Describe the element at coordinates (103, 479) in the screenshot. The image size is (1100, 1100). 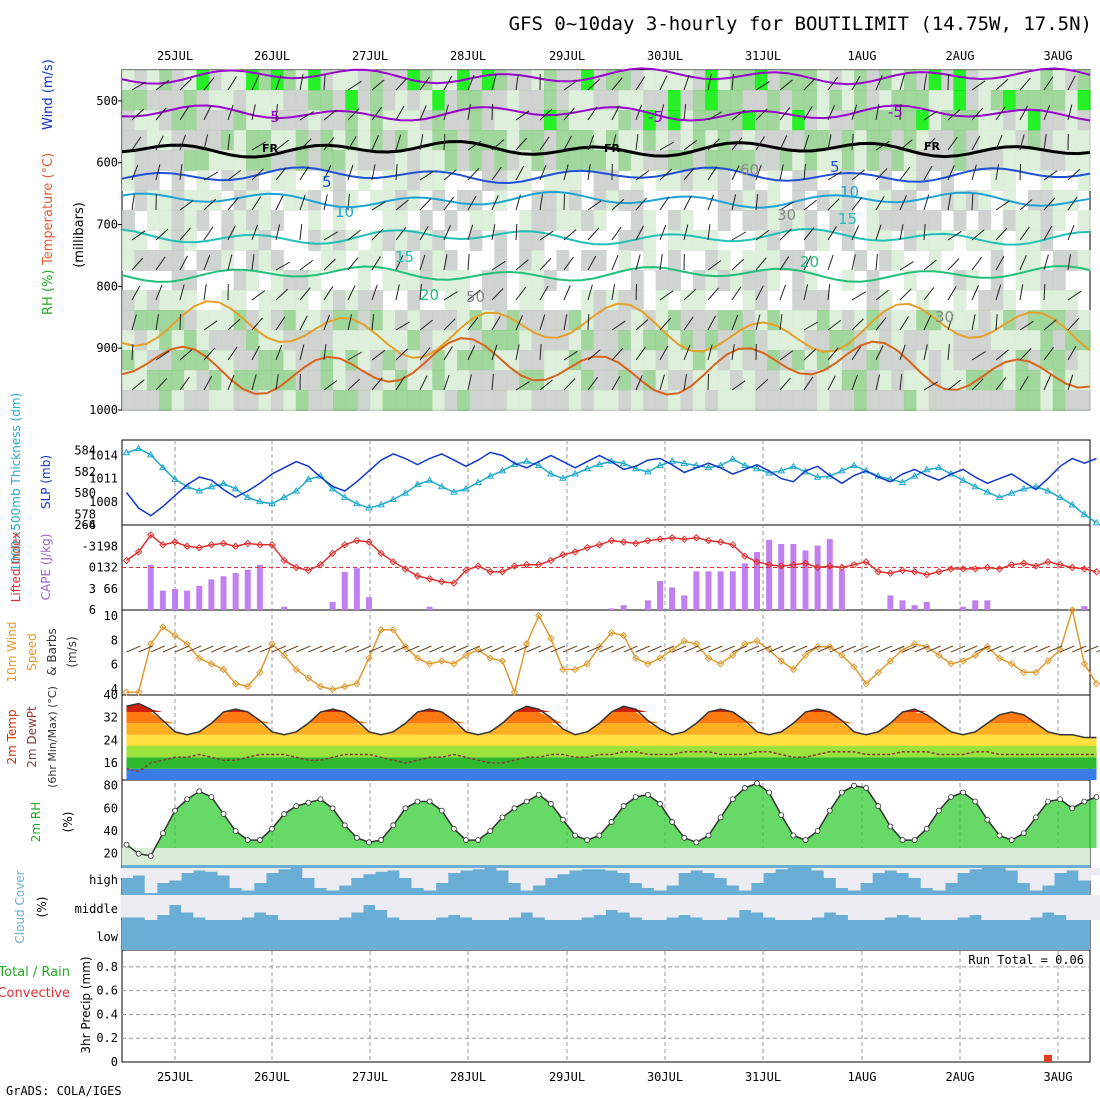
I see `slp-tick: 1011` at that location.